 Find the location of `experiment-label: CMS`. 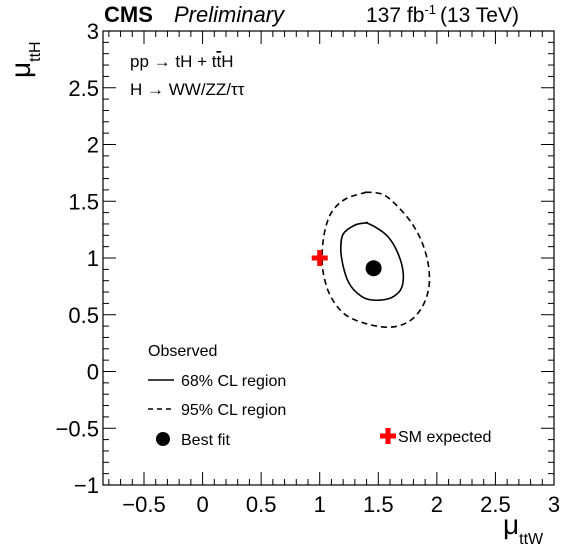

experiment-label: CMS is located at coordinates (128, 14).